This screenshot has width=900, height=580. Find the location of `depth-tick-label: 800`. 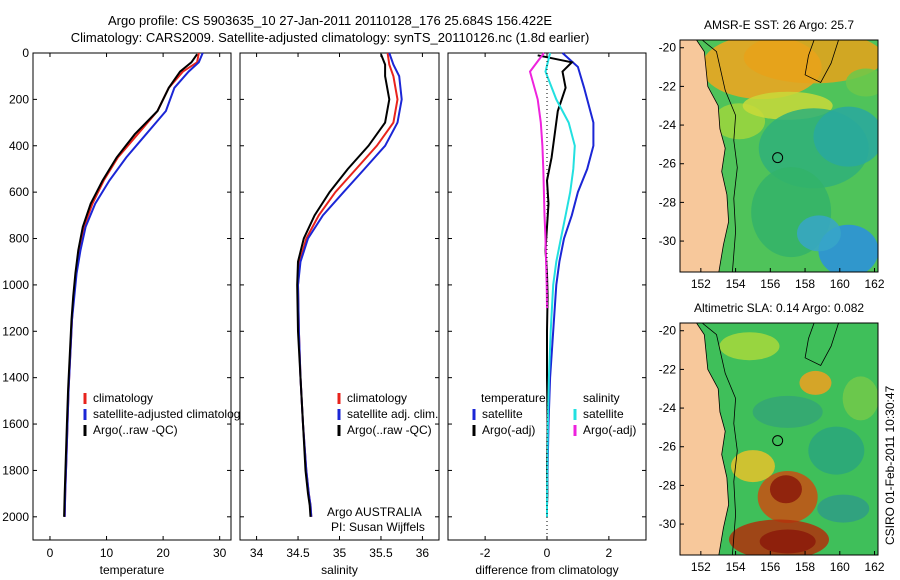

depth-tick-label: 800 is located at coordinates (19, 239).